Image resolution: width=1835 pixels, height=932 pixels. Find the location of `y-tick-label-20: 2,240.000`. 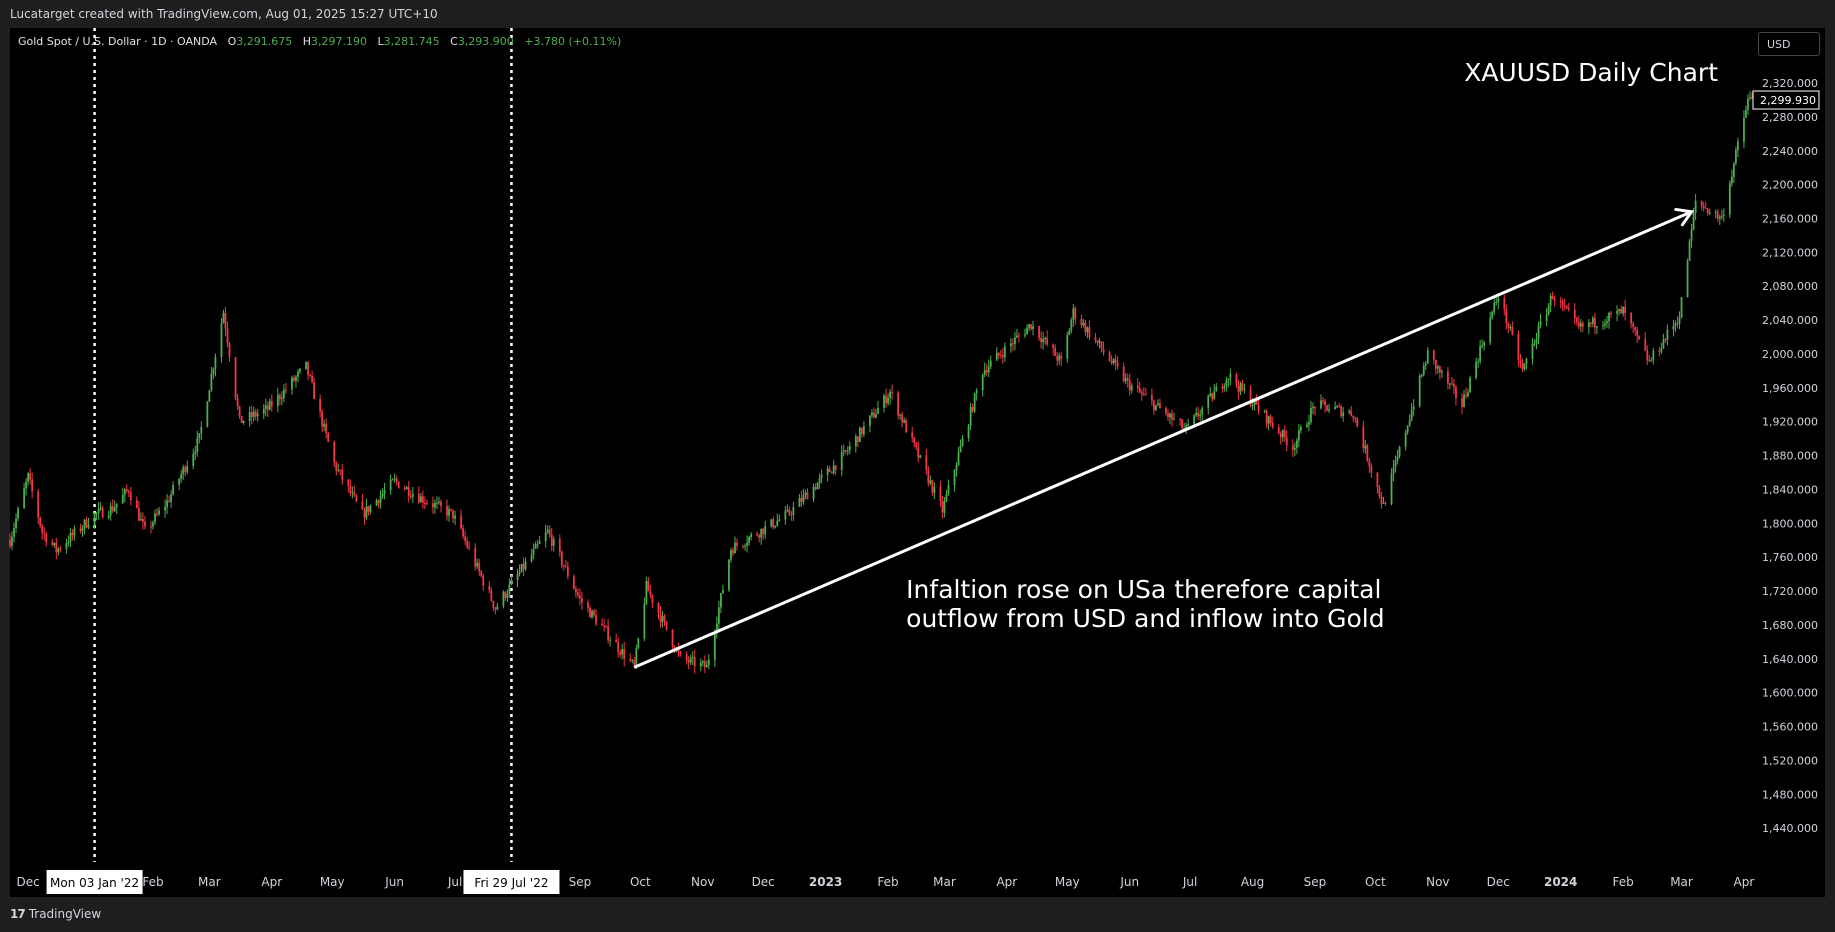

y-tick-label-20: 2,240.000 is located at coordinates (1790, 151).